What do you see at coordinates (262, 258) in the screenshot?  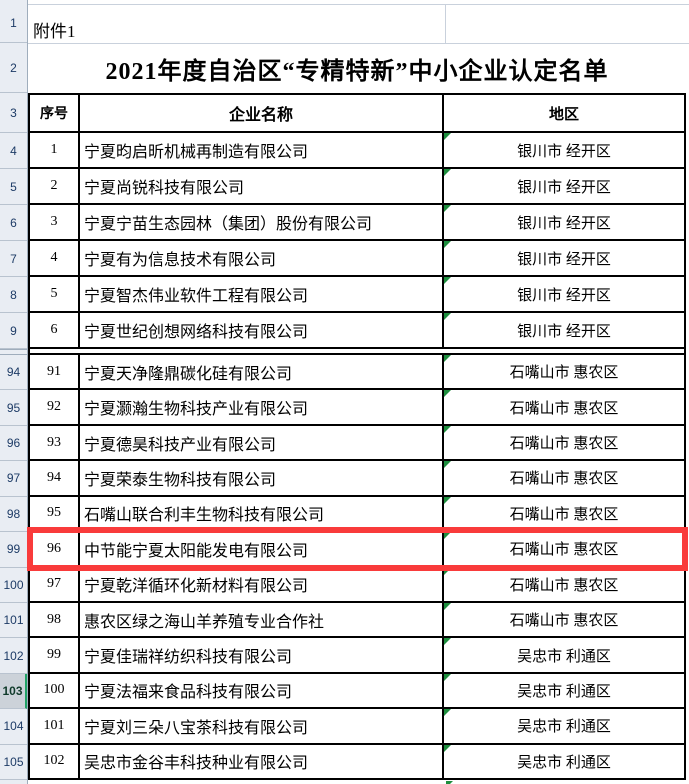 I see `company-name-cell: 宁夏有为信息技术有限公司` at bounding box center [262, 258].